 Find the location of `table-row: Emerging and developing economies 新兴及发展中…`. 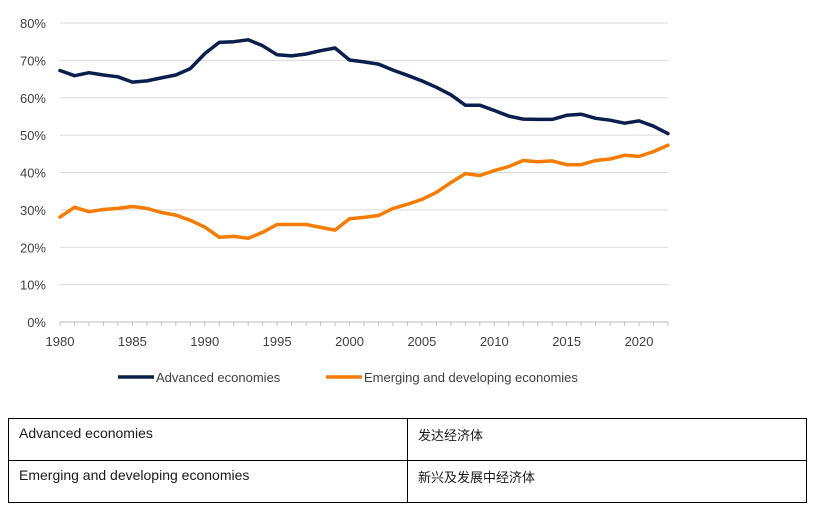

table-row: Emerging and developing economies 新兴及发展中… is located at coordinates (407, 481).